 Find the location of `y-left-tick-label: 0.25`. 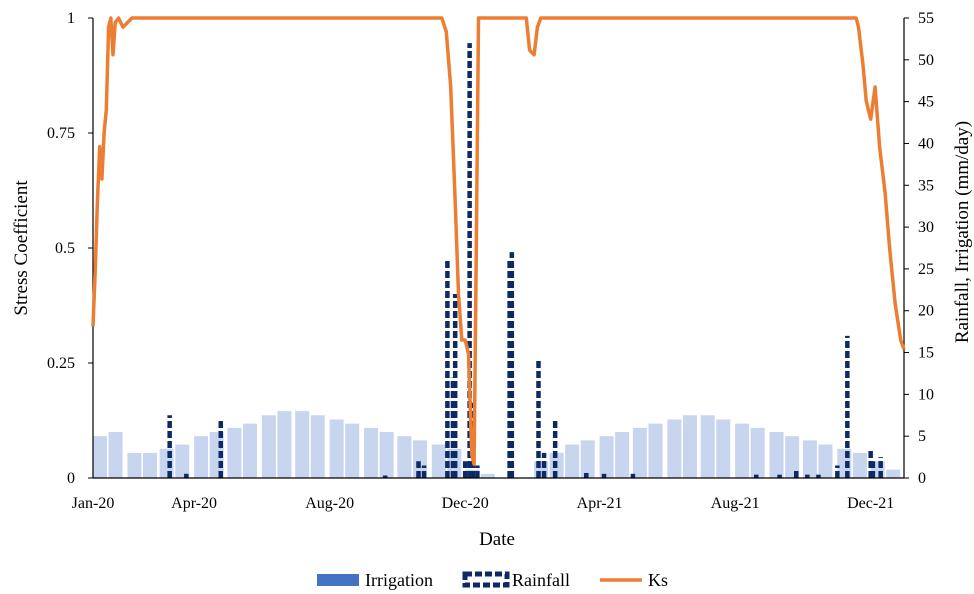

y-left-tick-label: 0.25 is located at coordinates (61, 363).